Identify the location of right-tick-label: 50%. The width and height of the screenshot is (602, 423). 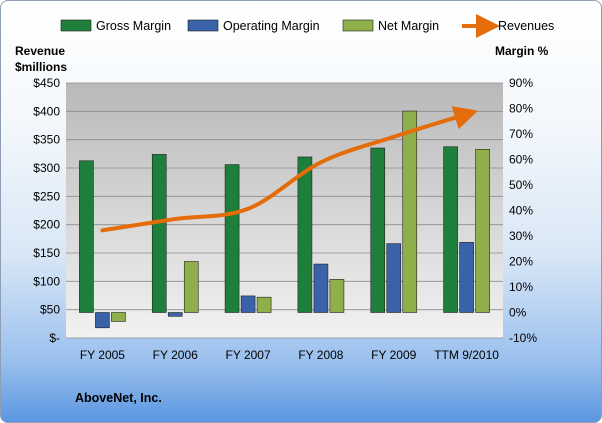
(521, 185).